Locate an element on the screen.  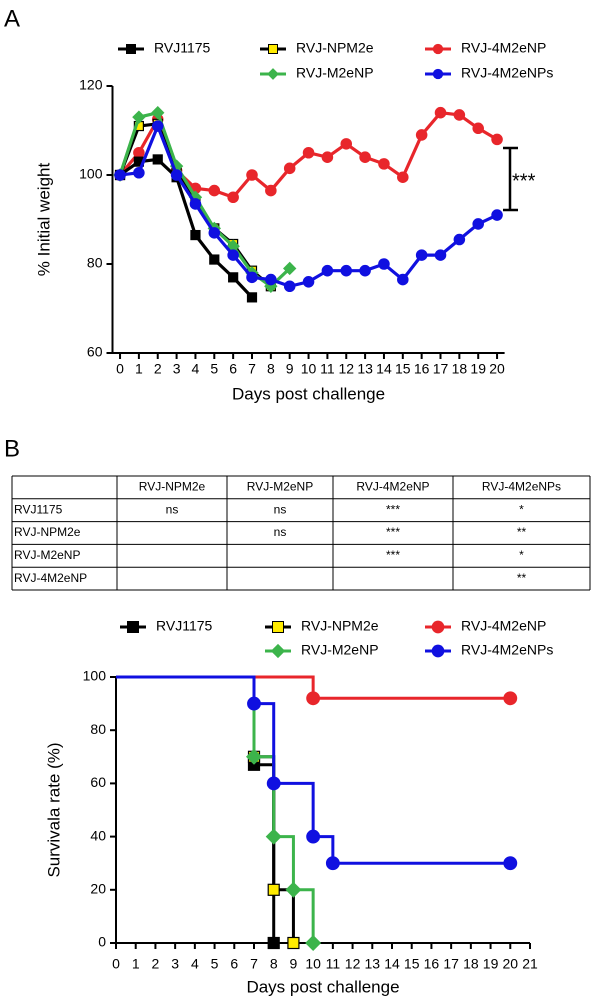
y-tick-label: 120 is located at coordinates (91, 85).